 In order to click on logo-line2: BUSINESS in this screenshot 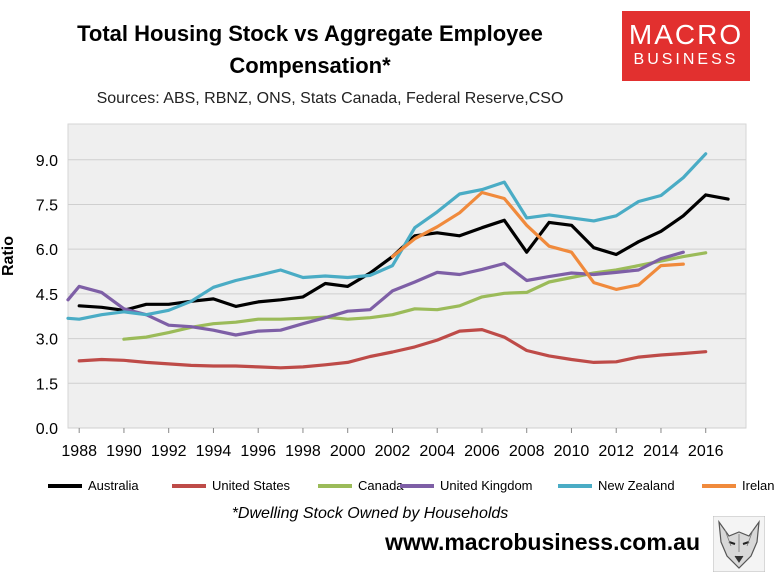, I will do `click(686, 59)`.